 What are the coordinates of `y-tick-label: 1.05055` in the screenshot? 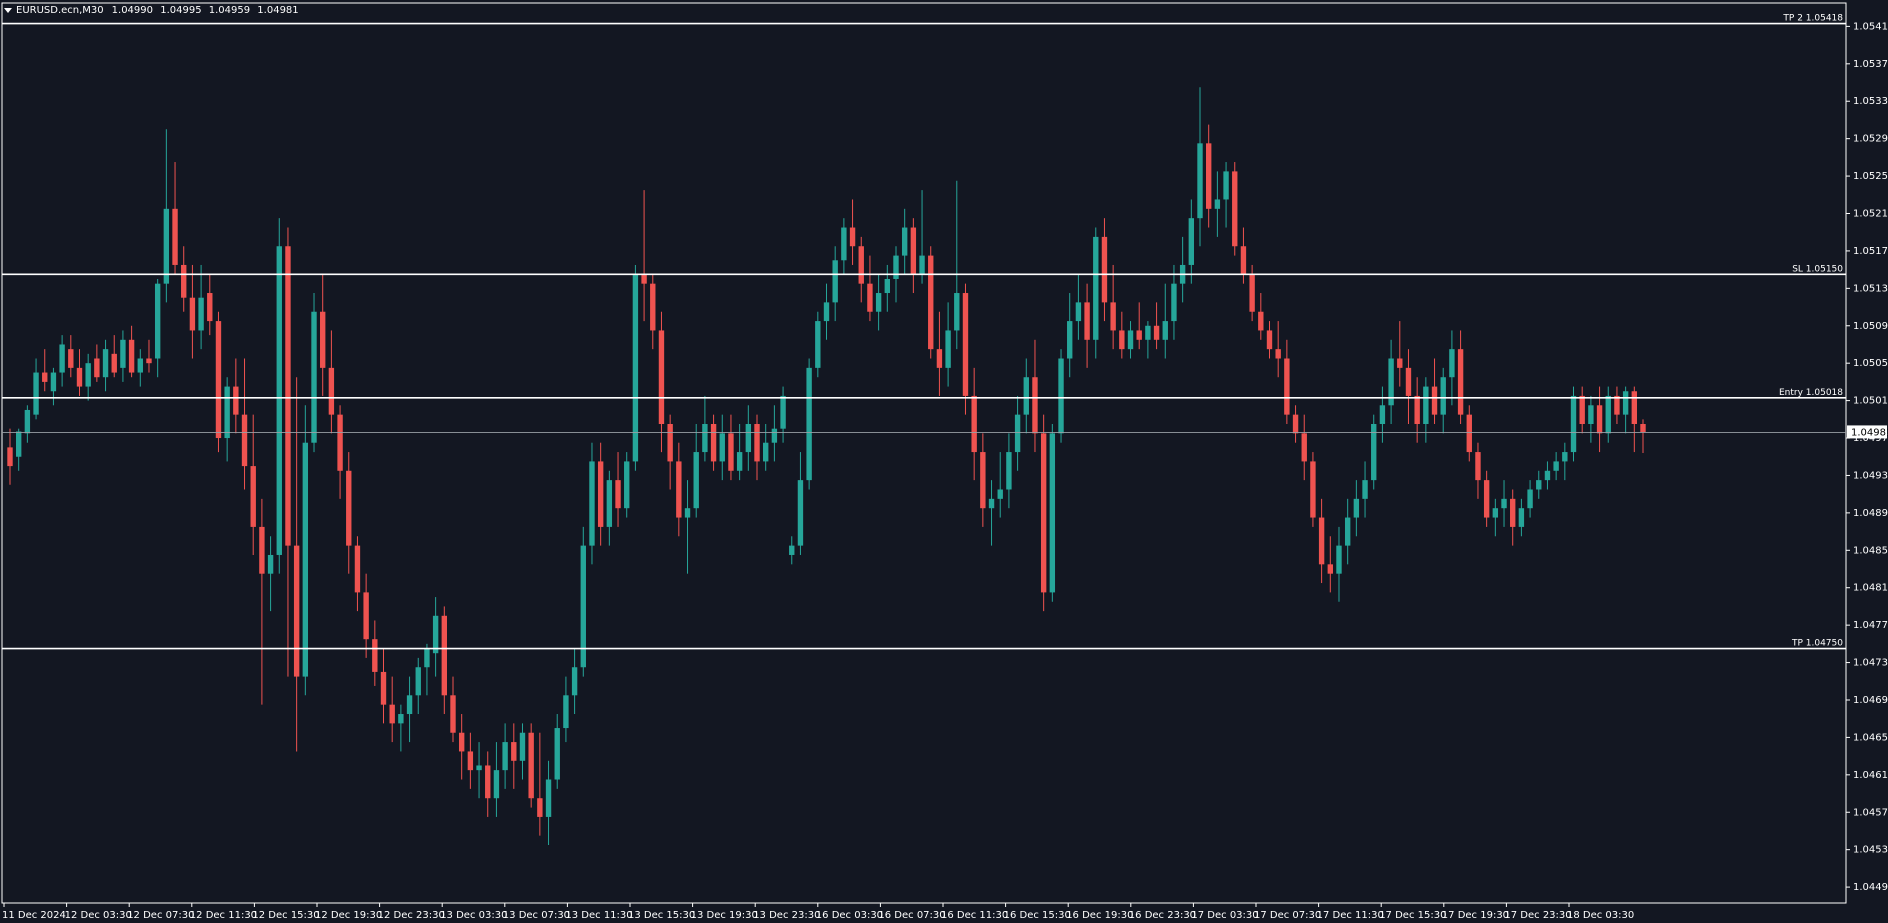 It's located at (1870, 363).